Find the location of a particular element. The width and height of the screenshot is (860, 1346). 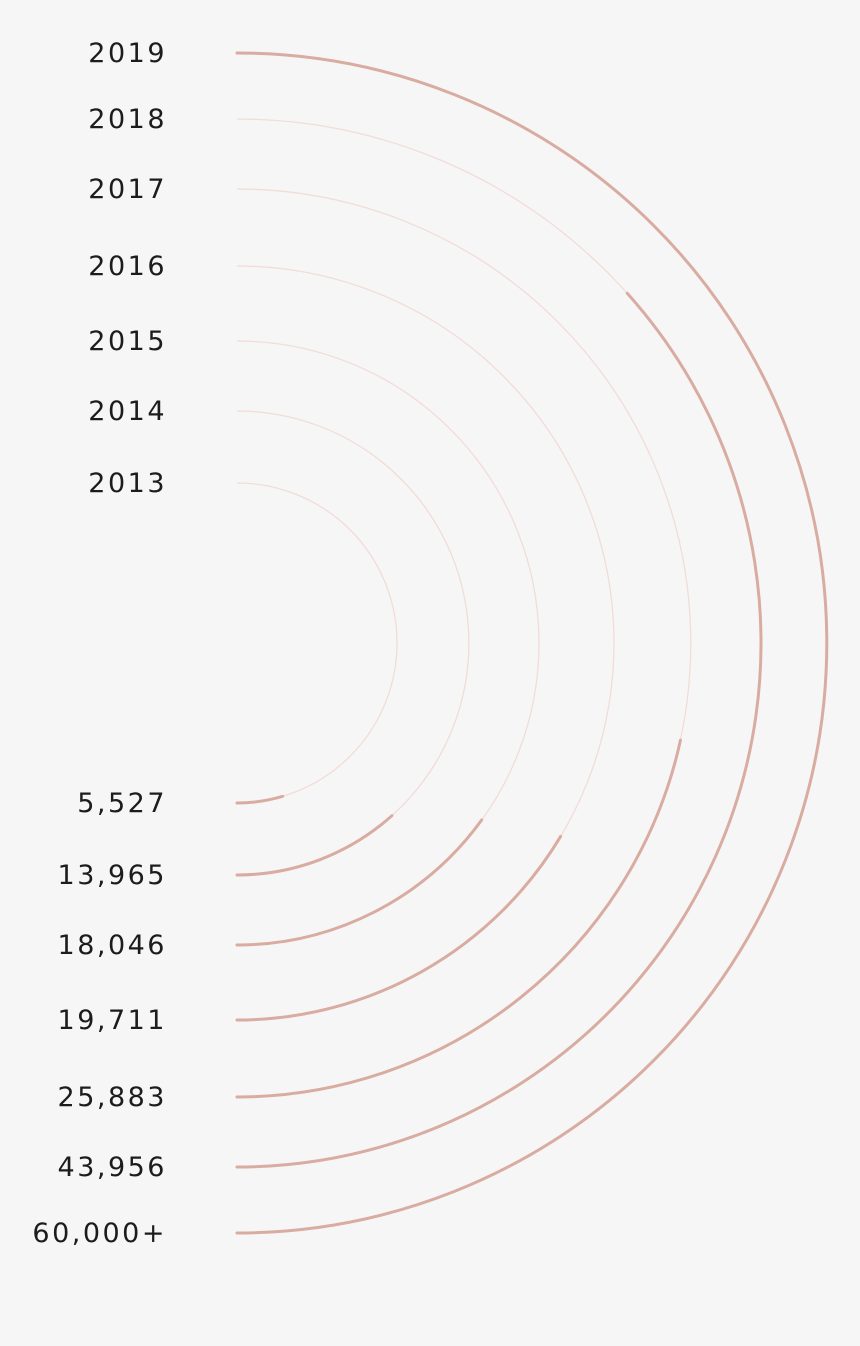

ring-bar-2017 is located at coordinates (458, 918).